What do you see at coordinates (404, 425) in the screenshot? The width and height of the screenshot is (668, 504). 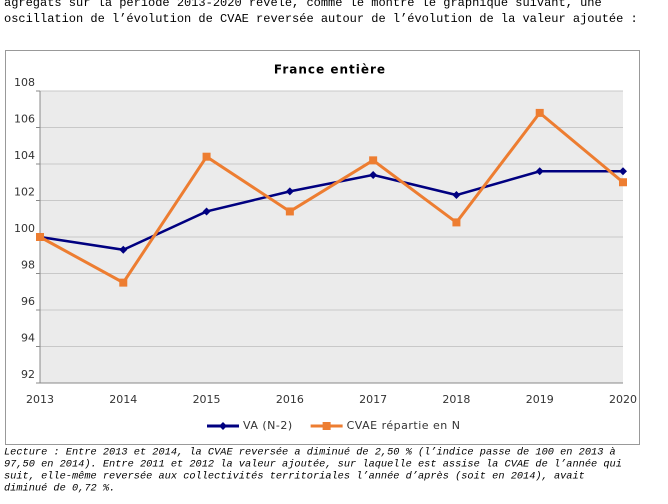 I see `legend-label: CVAE répartie en N` at bounding box center [404, 425].